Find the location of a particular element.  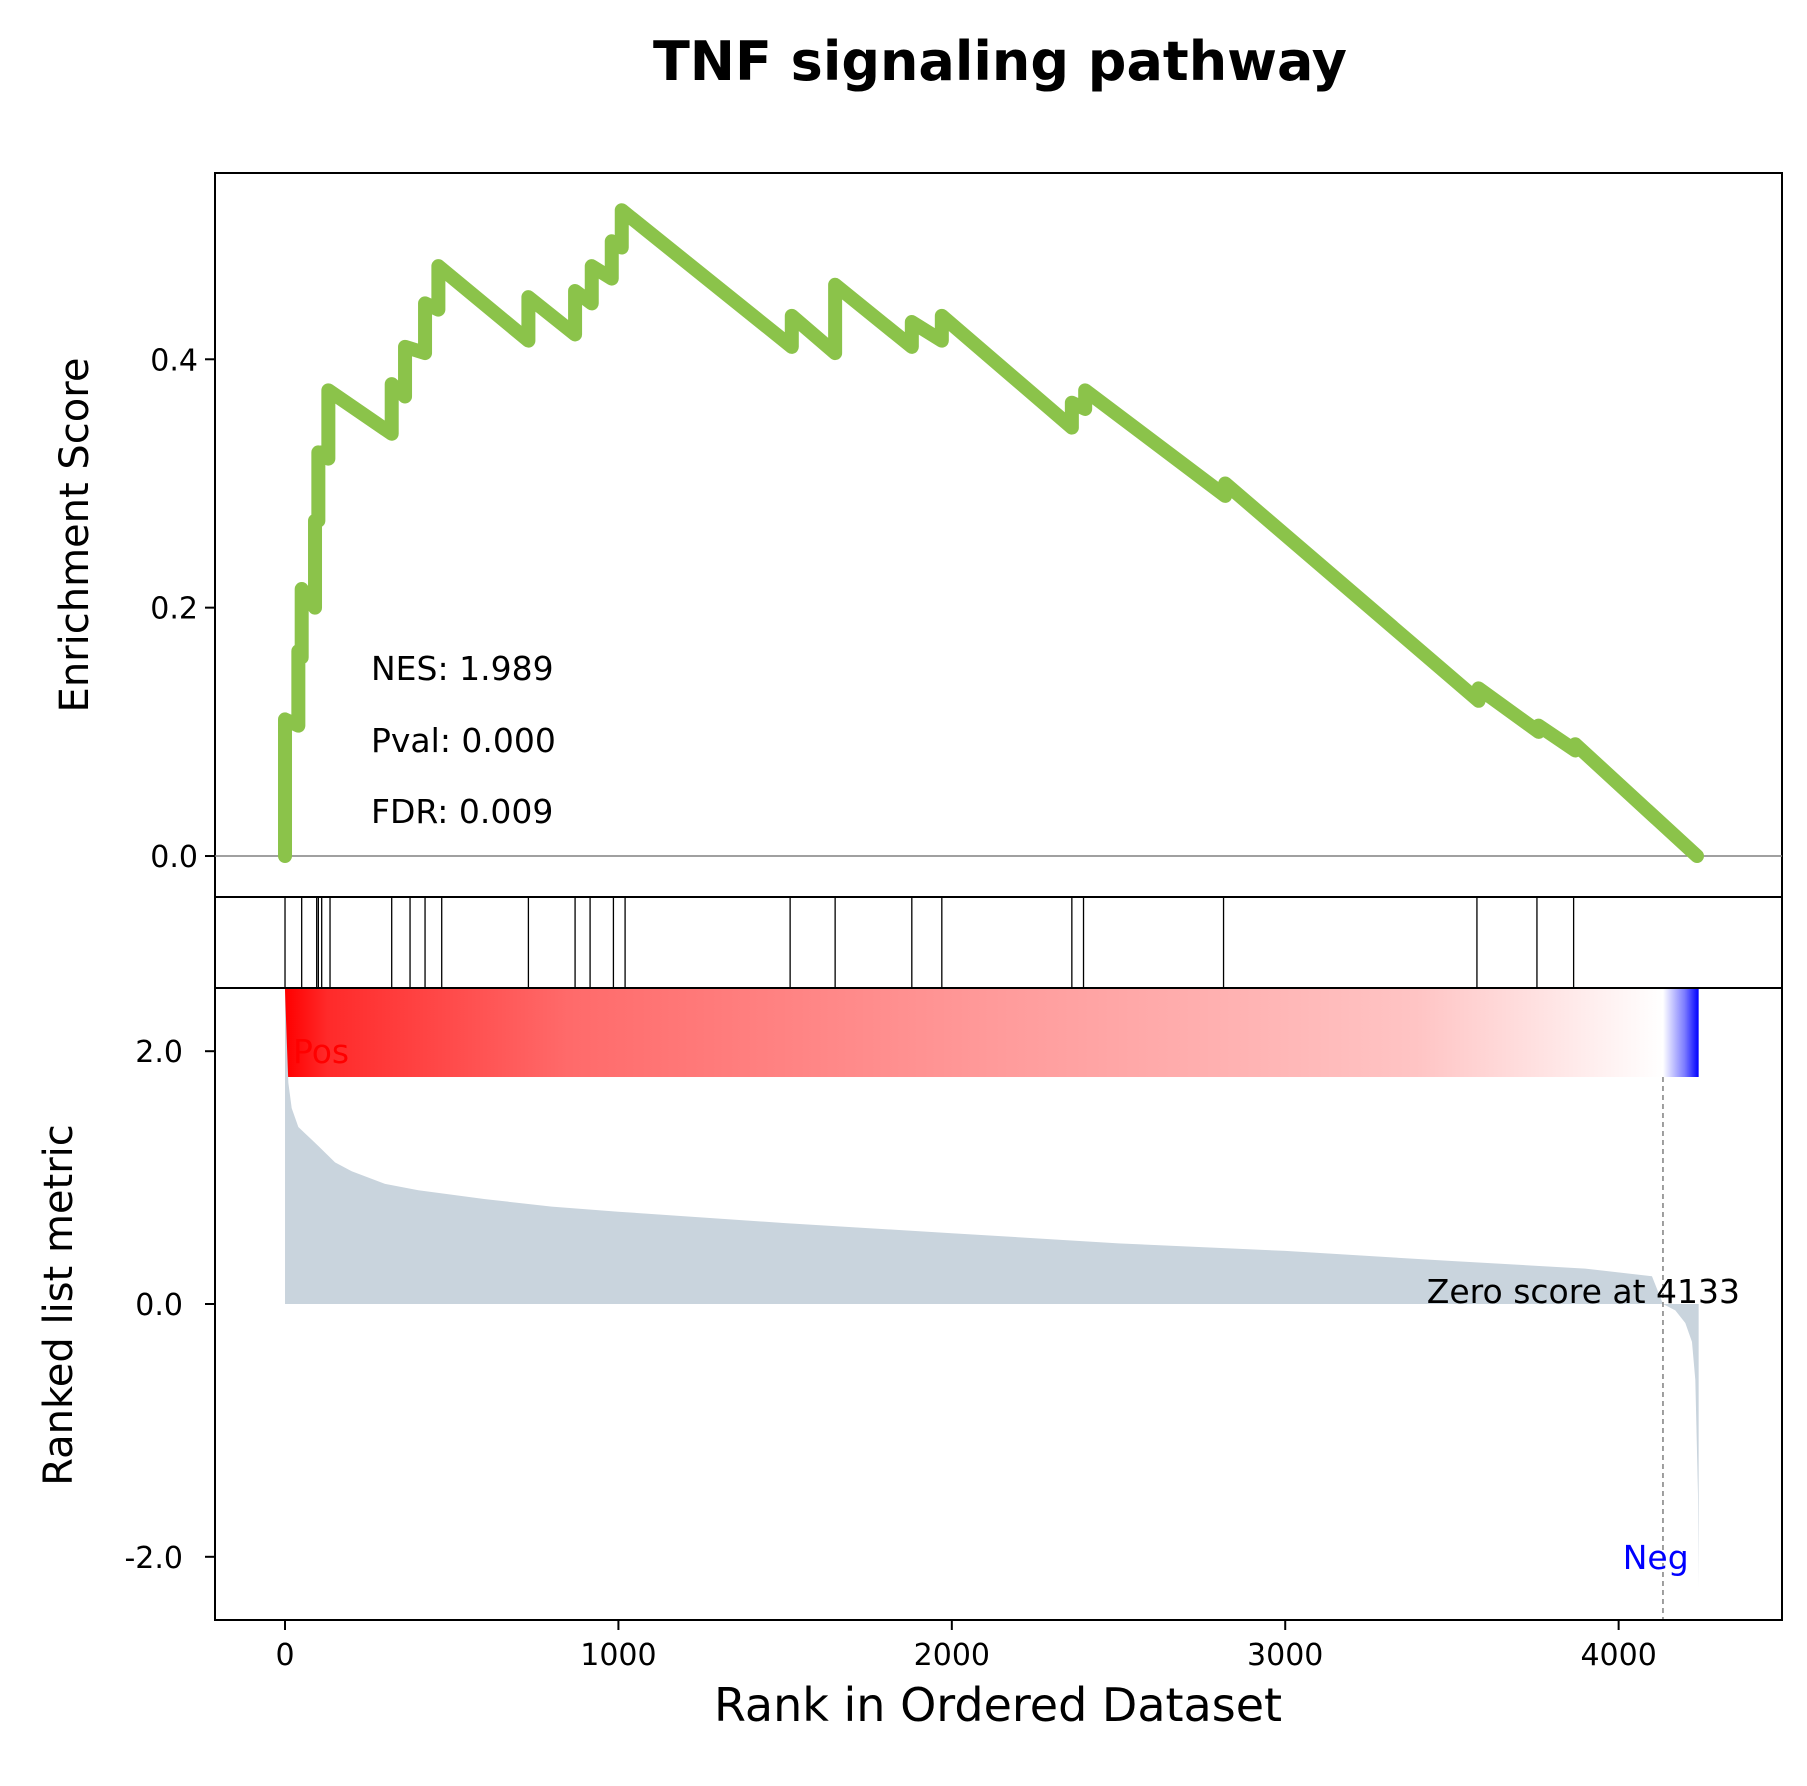

nes-label: NES: 1.989 is located at coordinates (462, 668).